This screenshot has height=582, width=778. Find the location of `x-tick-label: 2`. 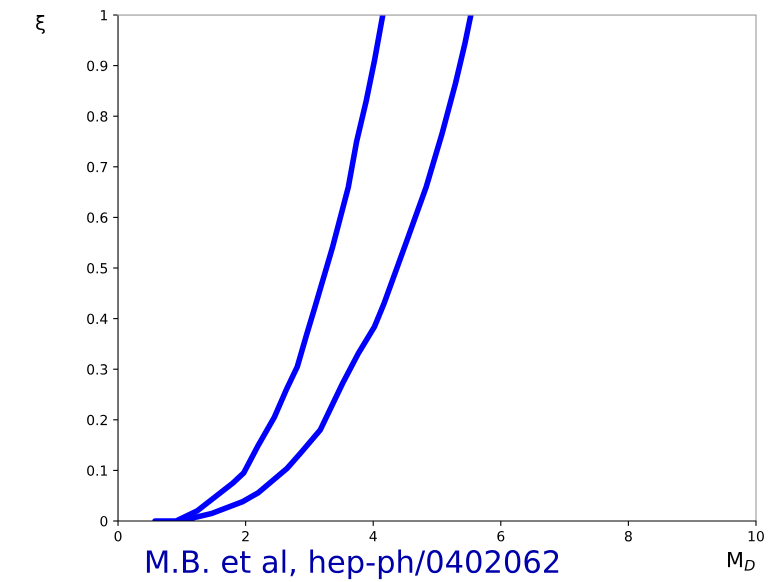

x-tick-label: 2 is located at coordinates (245, 536).